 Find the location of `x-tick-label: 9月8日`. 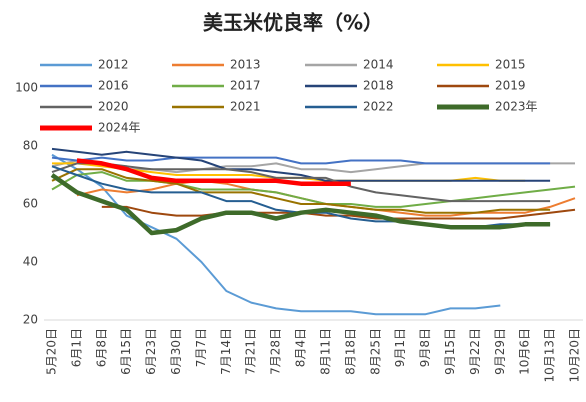

x-tick-label: 9月8日 is located at coordinates (425, 347).